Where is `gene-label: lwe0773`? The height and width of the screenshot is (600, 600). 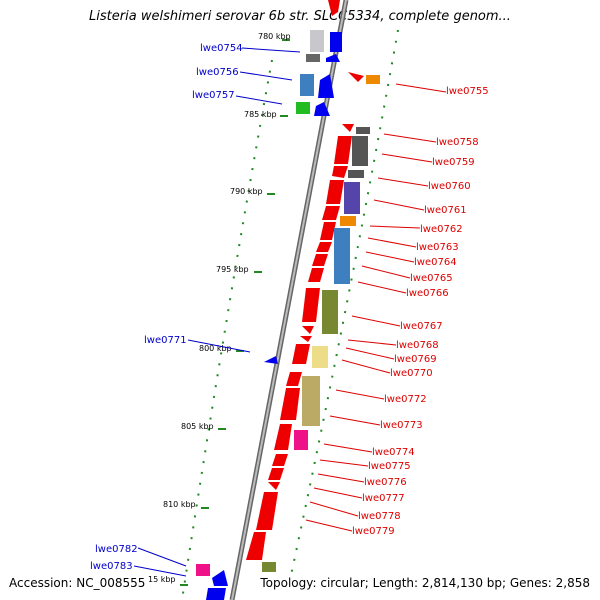 gene-label: lwe0773 is located at coordinates (401, 425).